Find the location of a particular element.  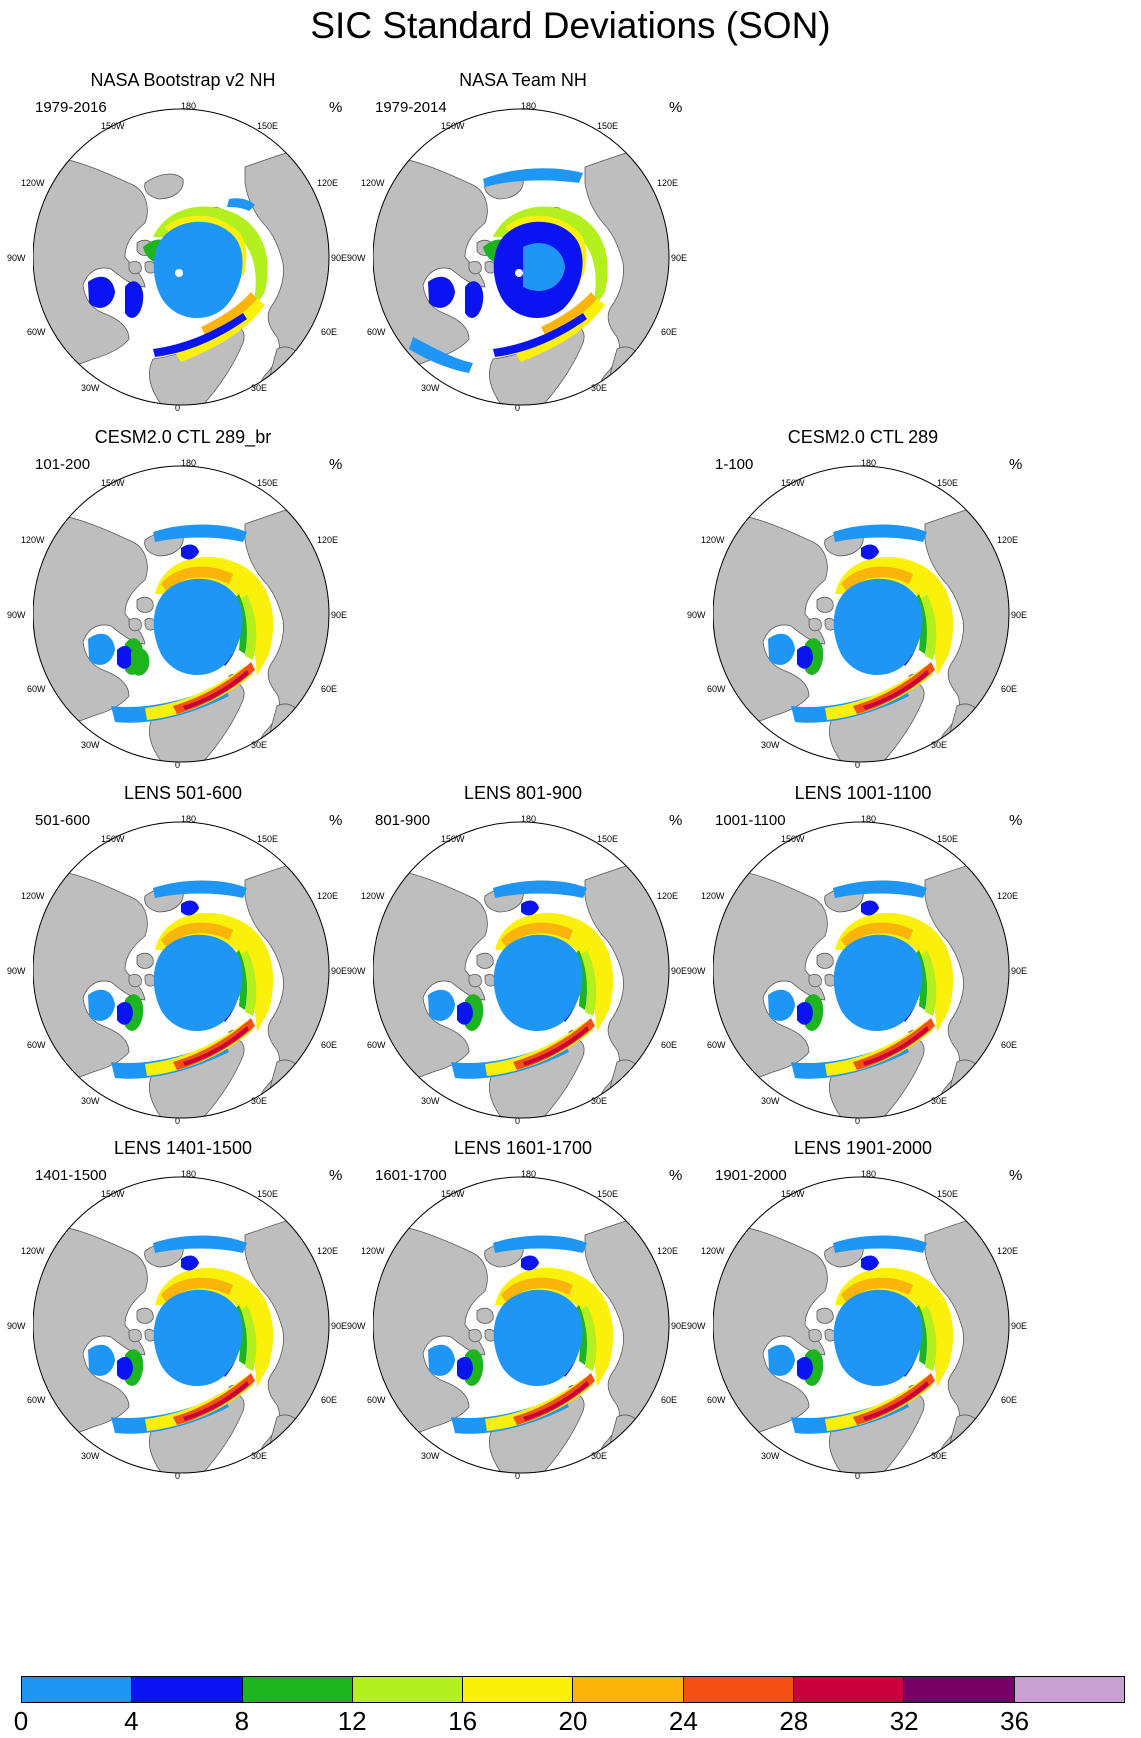

baffin-bay-ice is located at coordinates (474, 299).